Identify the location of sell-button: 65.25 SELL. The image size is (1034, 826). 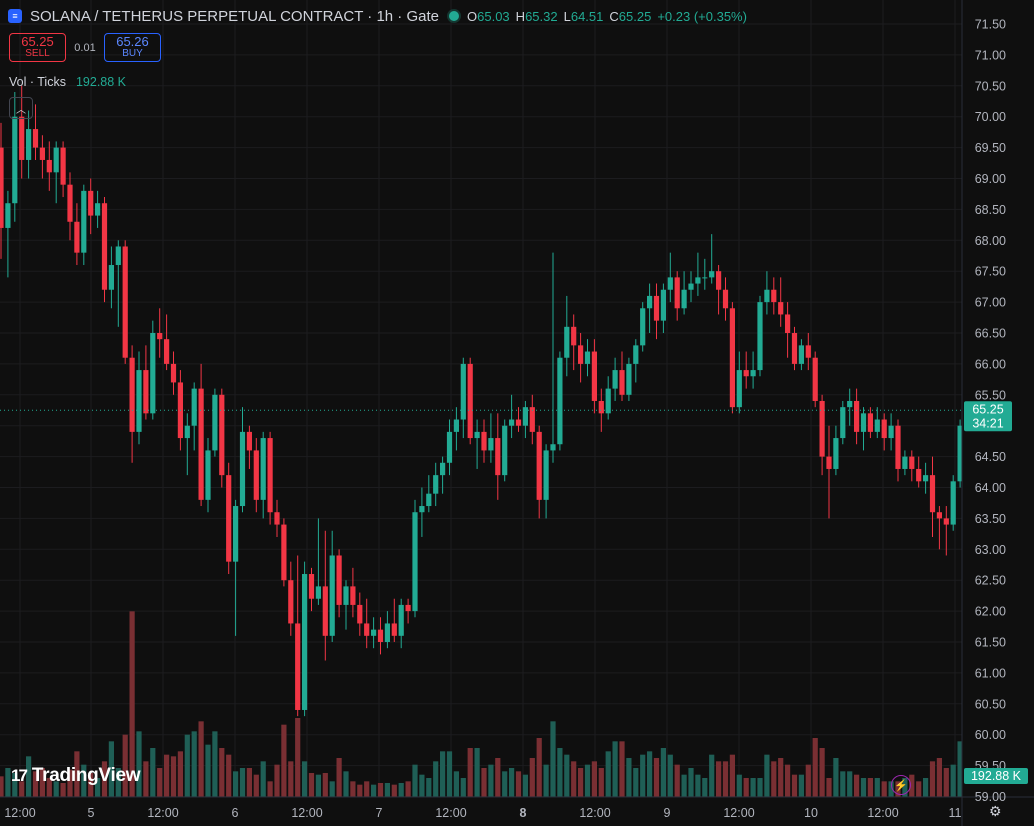
(37, 47).